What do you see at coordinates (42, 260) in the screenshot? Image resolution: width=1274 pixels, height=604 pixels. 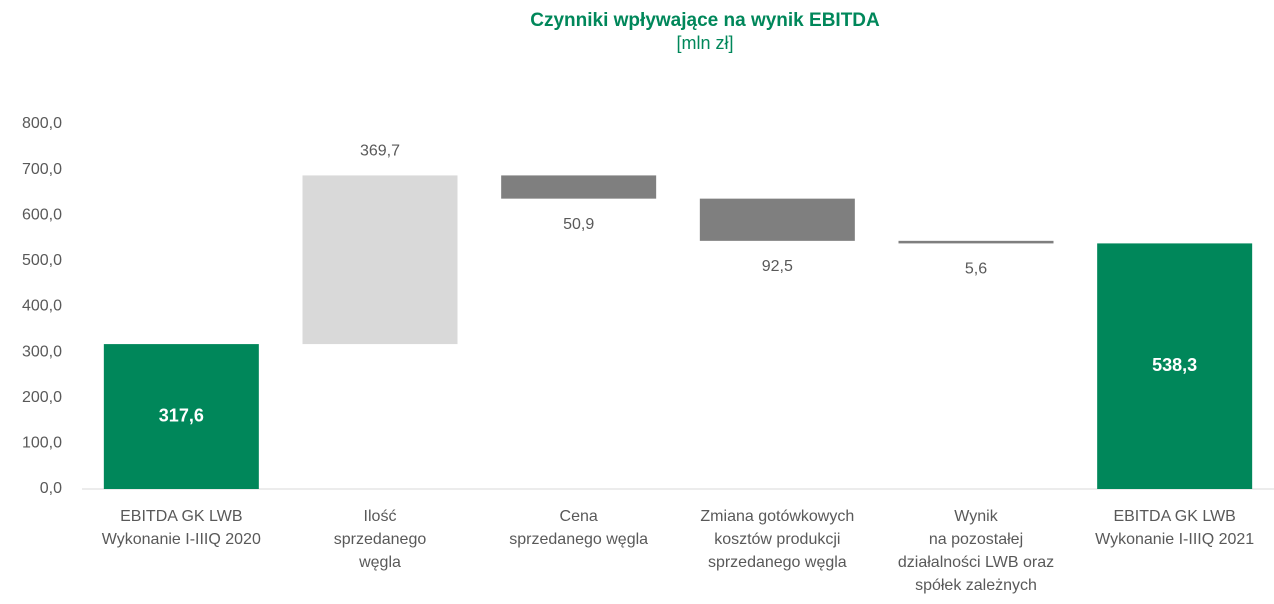 I see `y-tick-label: 500,0` at bounding box center [42, 260].